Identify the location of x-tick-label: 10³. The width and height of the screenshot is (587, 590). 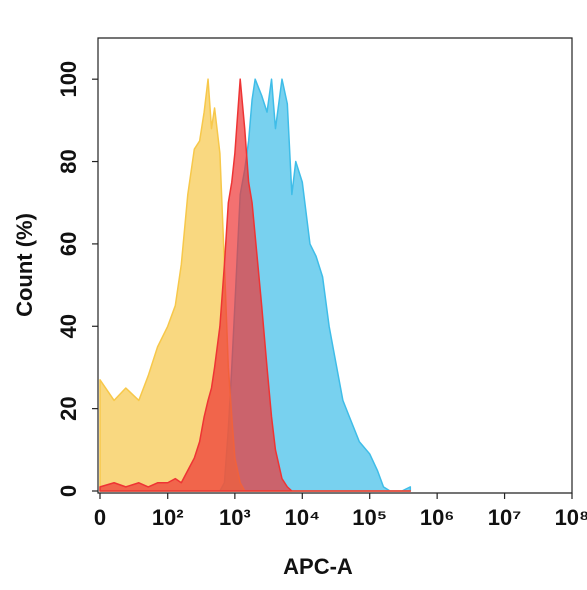
(235, 517).